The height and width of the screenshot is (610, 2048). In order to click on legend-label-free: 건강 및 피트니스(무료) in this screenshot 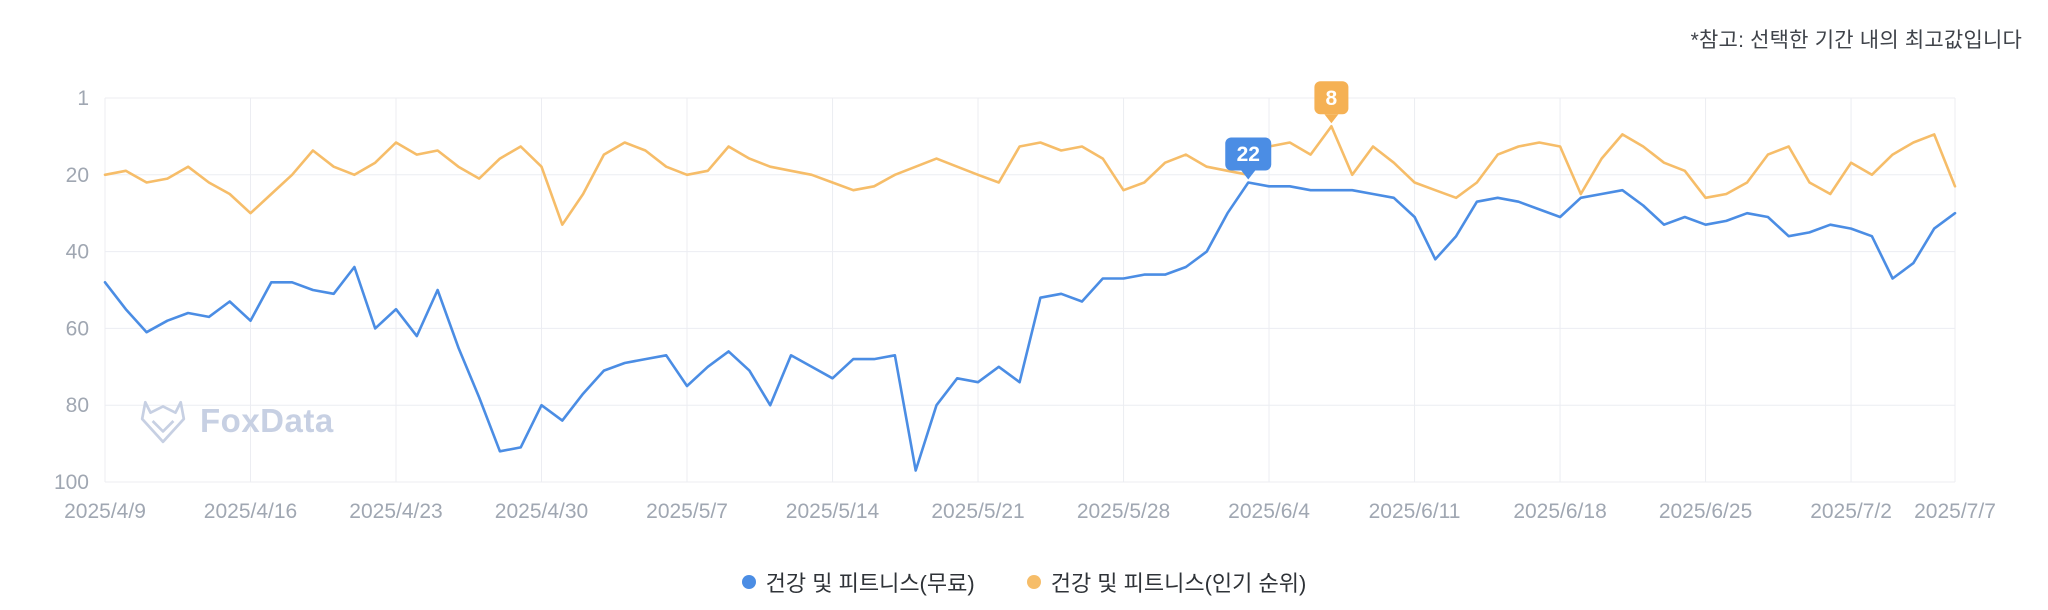, I will do `click(870, 583)`.